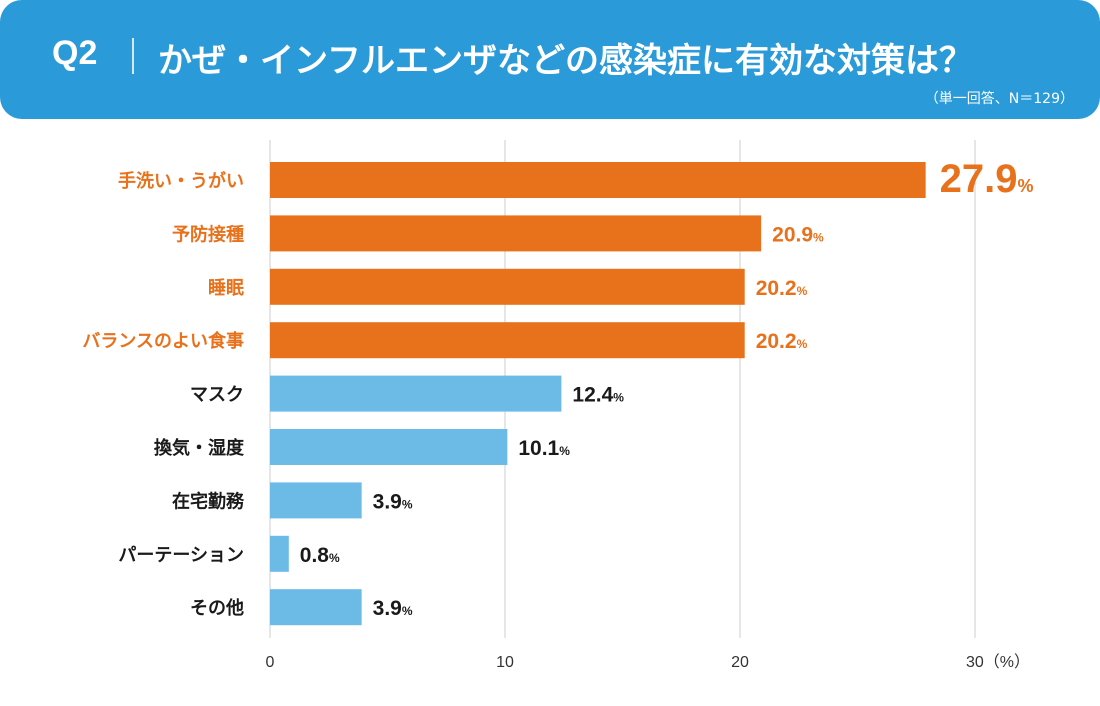 The height and width of the screenshot is (706, 1100). Describe the element at coordinates (217, 608) in the screenshot. I see `category-label: その他` at that location.